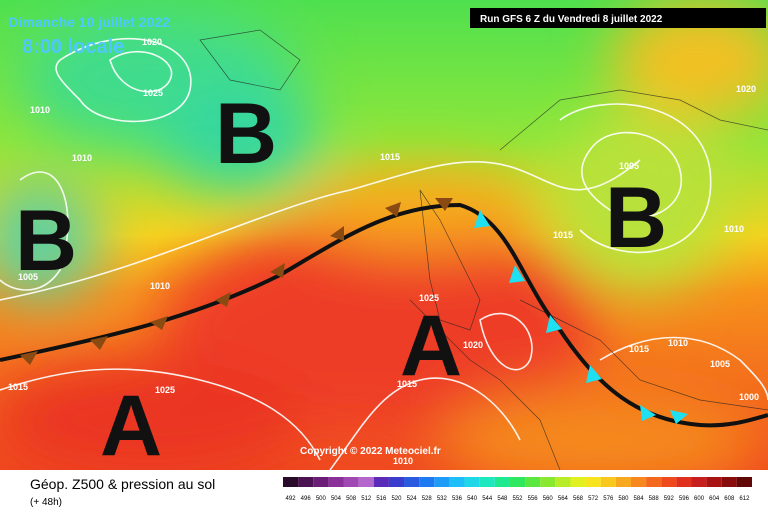 The width and height of the screenshot is (768, 512). I want to click on legend-label: 596, so click(684, 499).